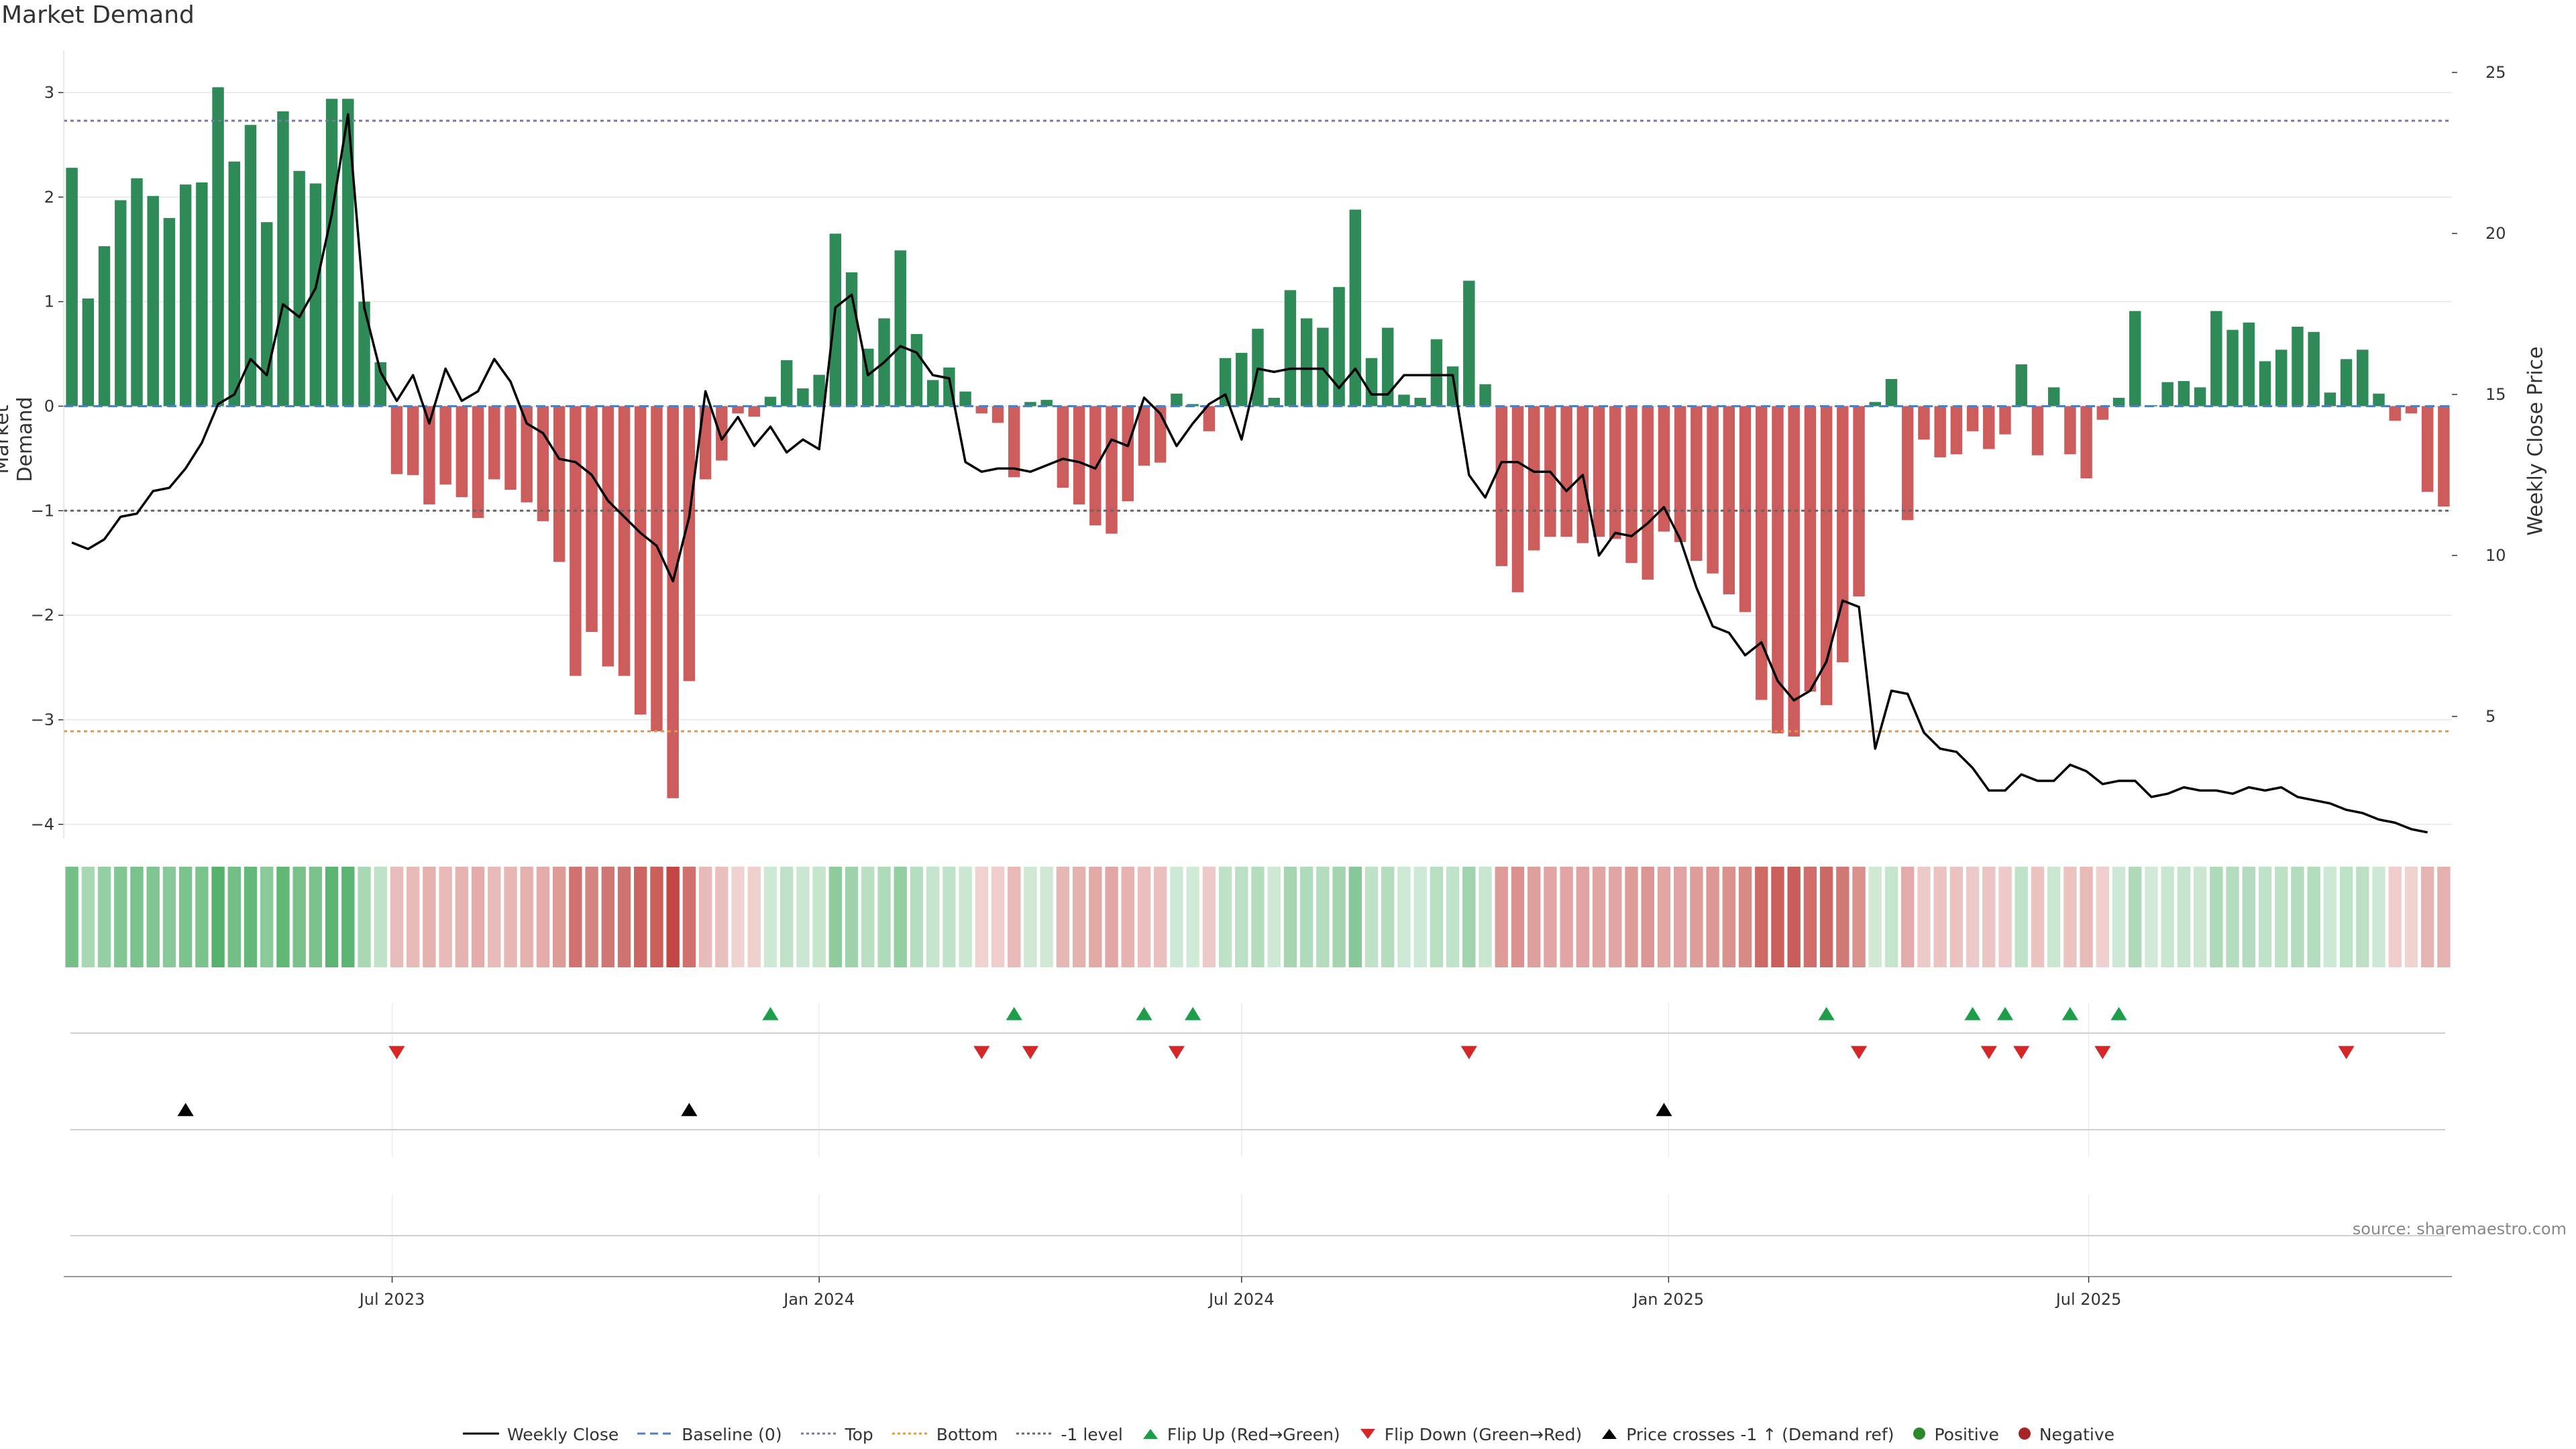 The width and height of the screenshot is (2576, 1449). Describe the element at coordinates (391, 1299) in the screenshot. I see `x-tick-label: Jul 2023` at that location.